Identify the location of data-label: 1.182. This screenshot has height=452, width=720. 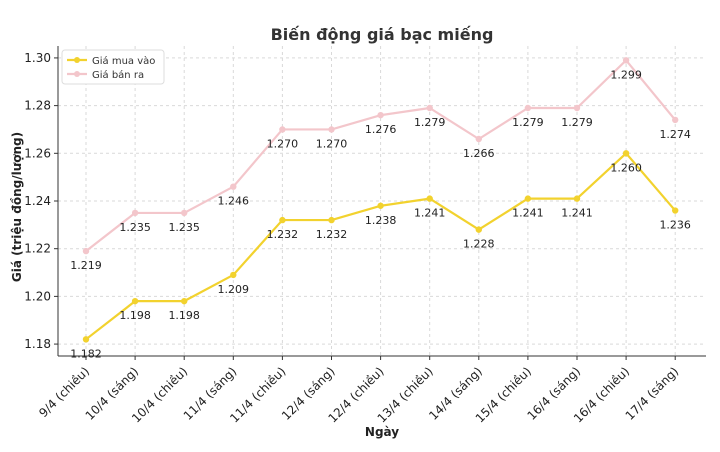
(86, 353).